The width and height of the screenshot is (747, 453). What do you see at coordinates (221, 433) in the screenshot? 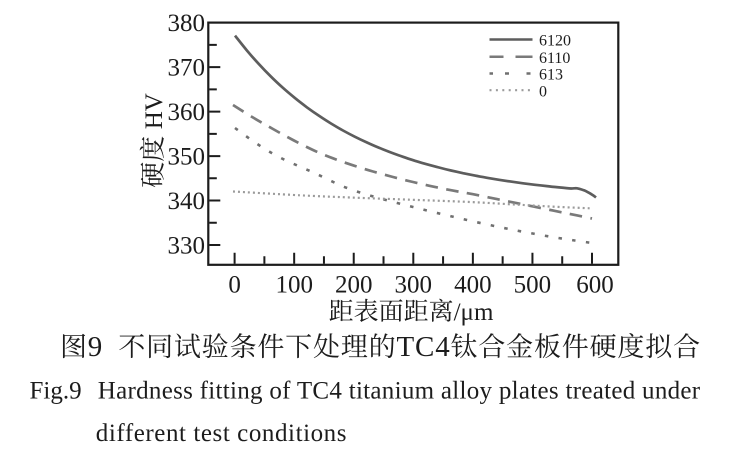
I see `svg-text: different test conditions` at bounding box center [221, 433].